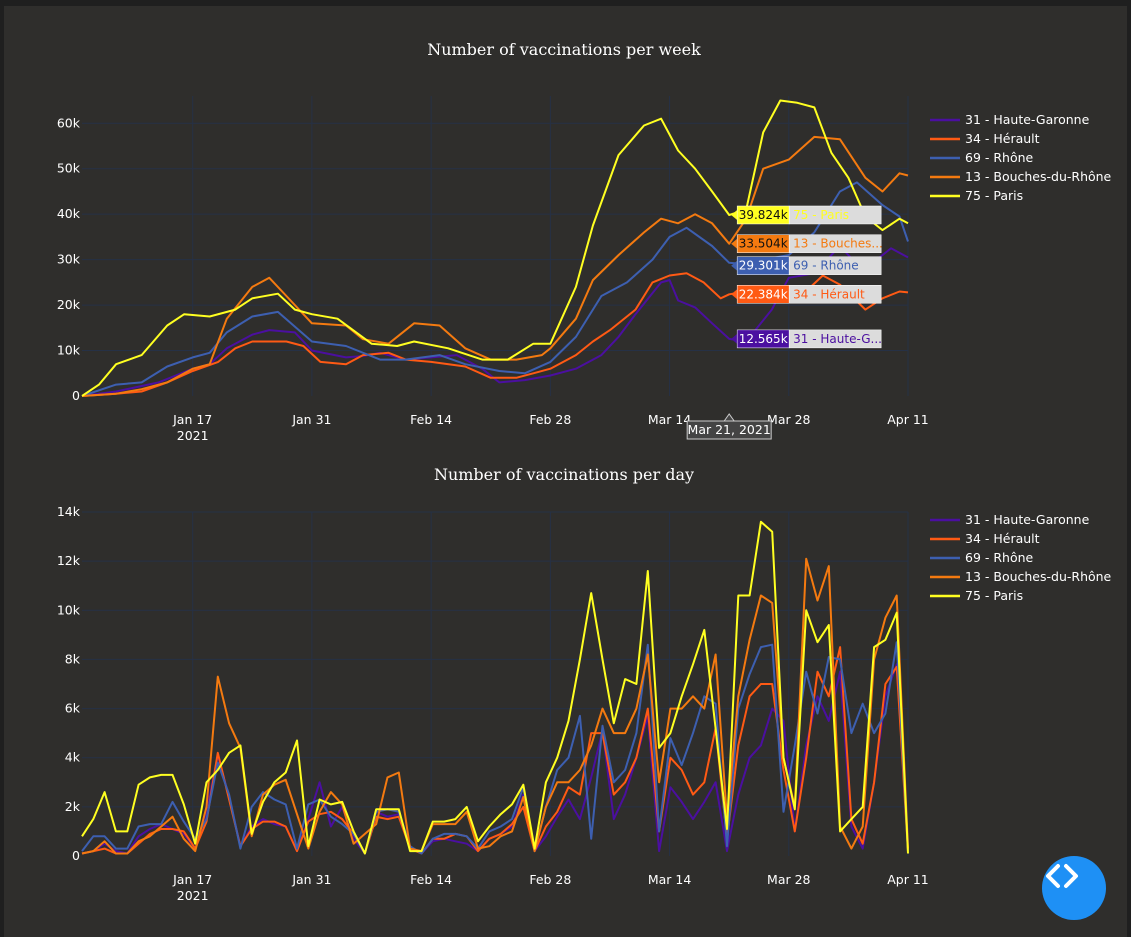 The image size is (1131, 937). Describe the element at coordinates (821, 215) in the screenshot. I see `hover-series-name: 75 - Paris` at that location.